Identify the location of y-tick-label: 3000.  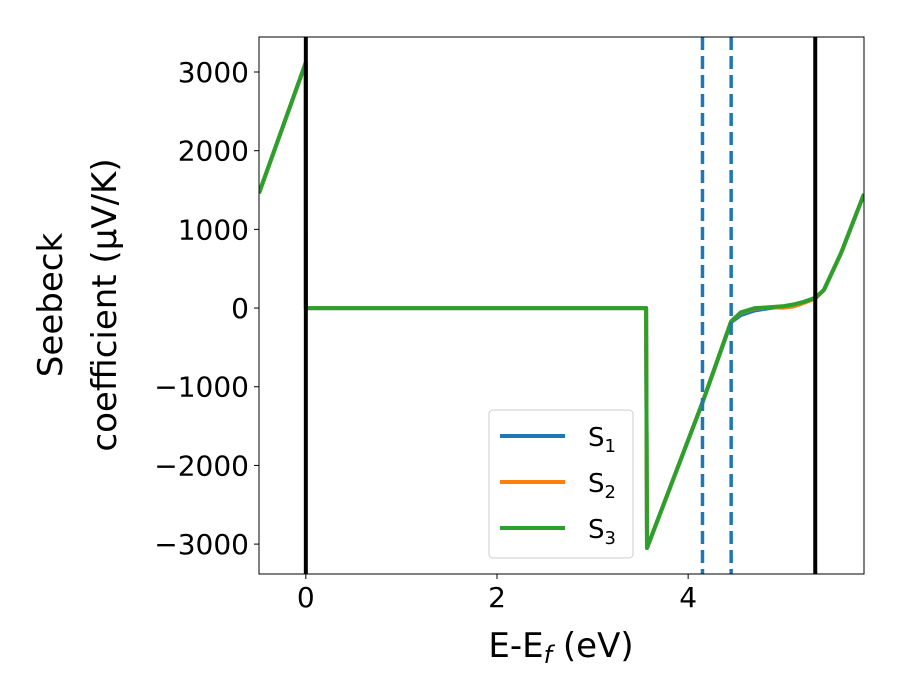
(213, 72).